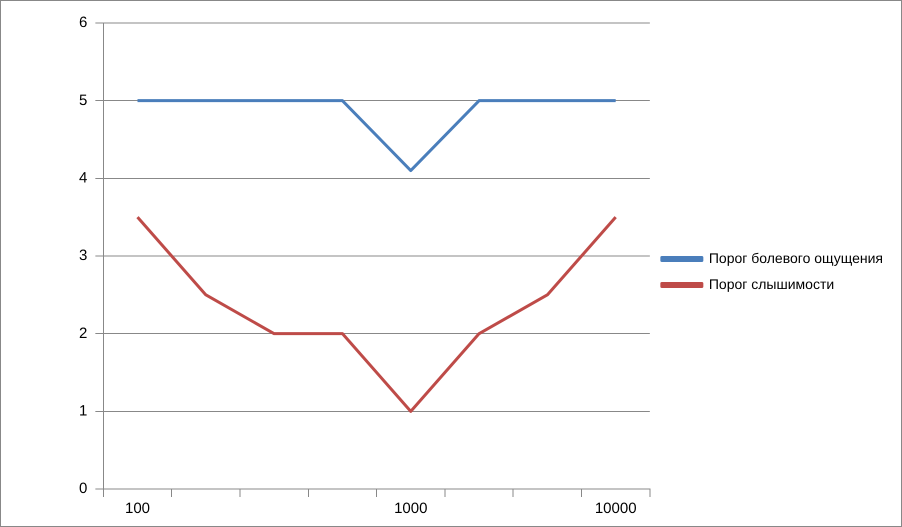 This screenshot has height=527, width=902. I want to click on legend-label: Порог слышимости, so click(771, 284).